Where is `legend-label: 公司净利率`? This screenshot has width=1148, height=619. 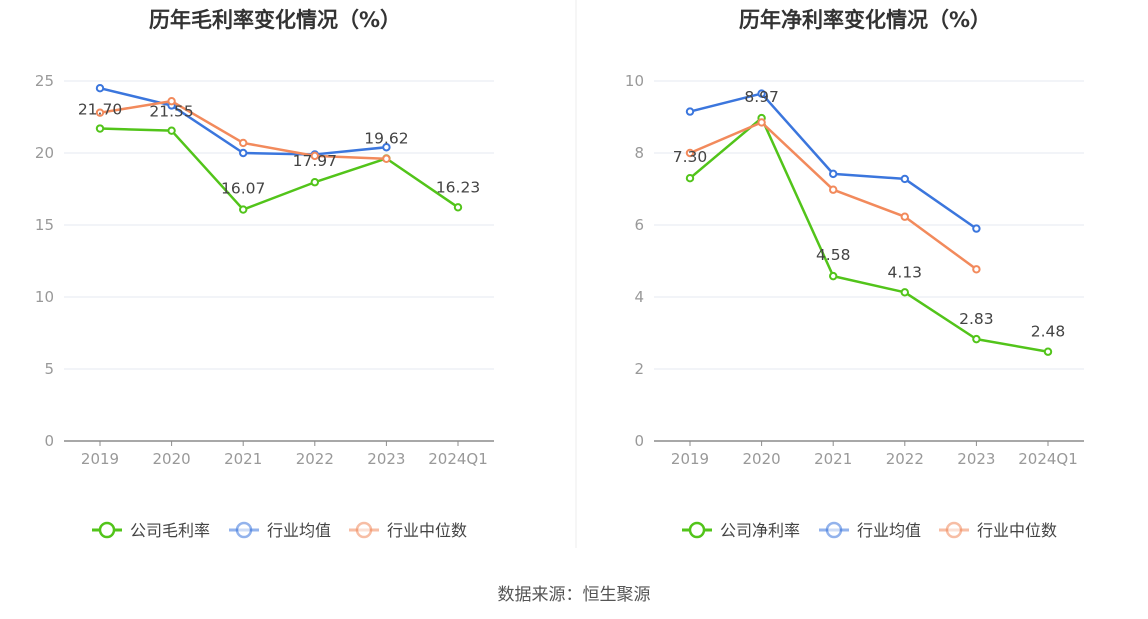
legend-label: 公司净利率 is located at coordinates (760, 530).